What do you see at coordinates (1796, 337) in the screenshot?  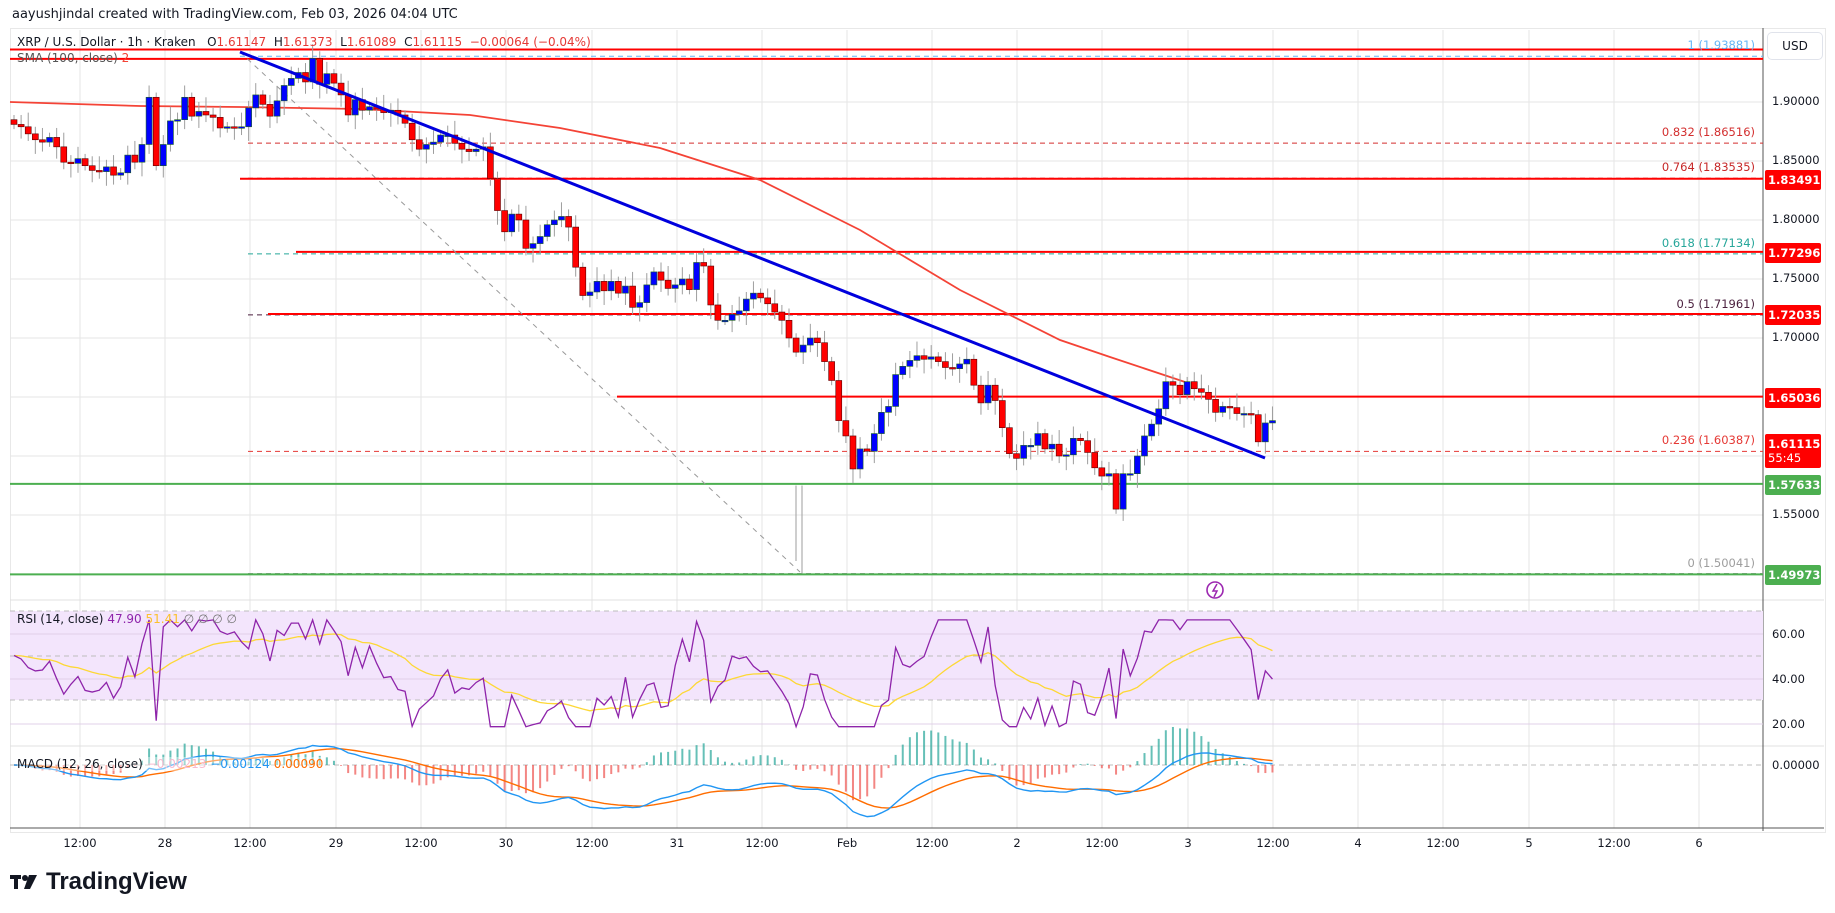 I see `price-axis-tick: 1.70000` at bounding box center [1796, 337].